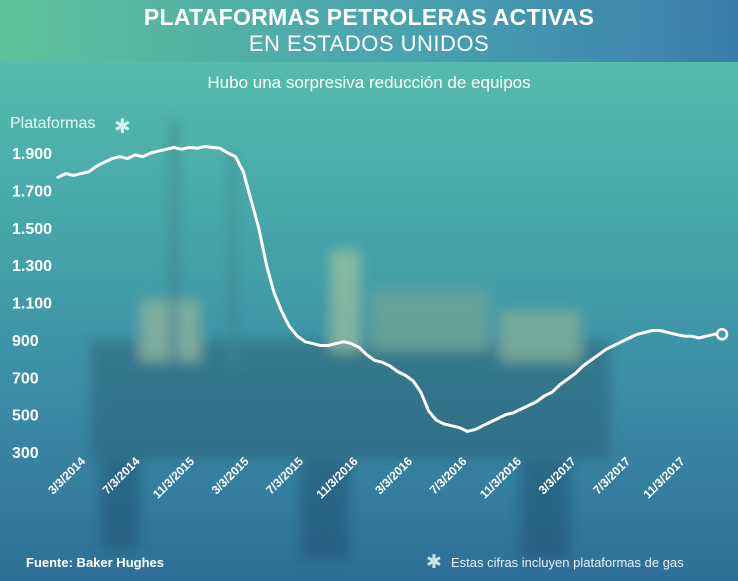  What do you see at coordinates (32, 191) in the screenshot?
I see `y-tick-label: 1.700` at bounding box center [32, 191].